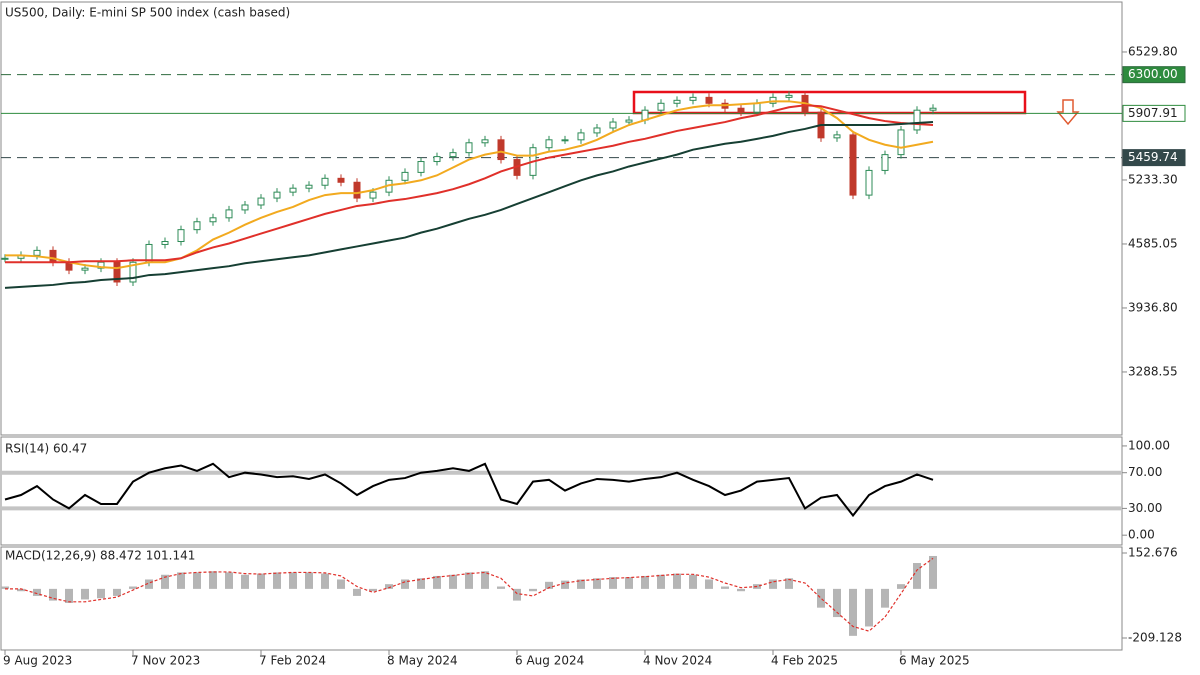 This screenshot has width=1200, height=675. Describe the element at coordinates (1153, 307) in the screenshot. I see `y-tick-label: 3936.80` at that location.